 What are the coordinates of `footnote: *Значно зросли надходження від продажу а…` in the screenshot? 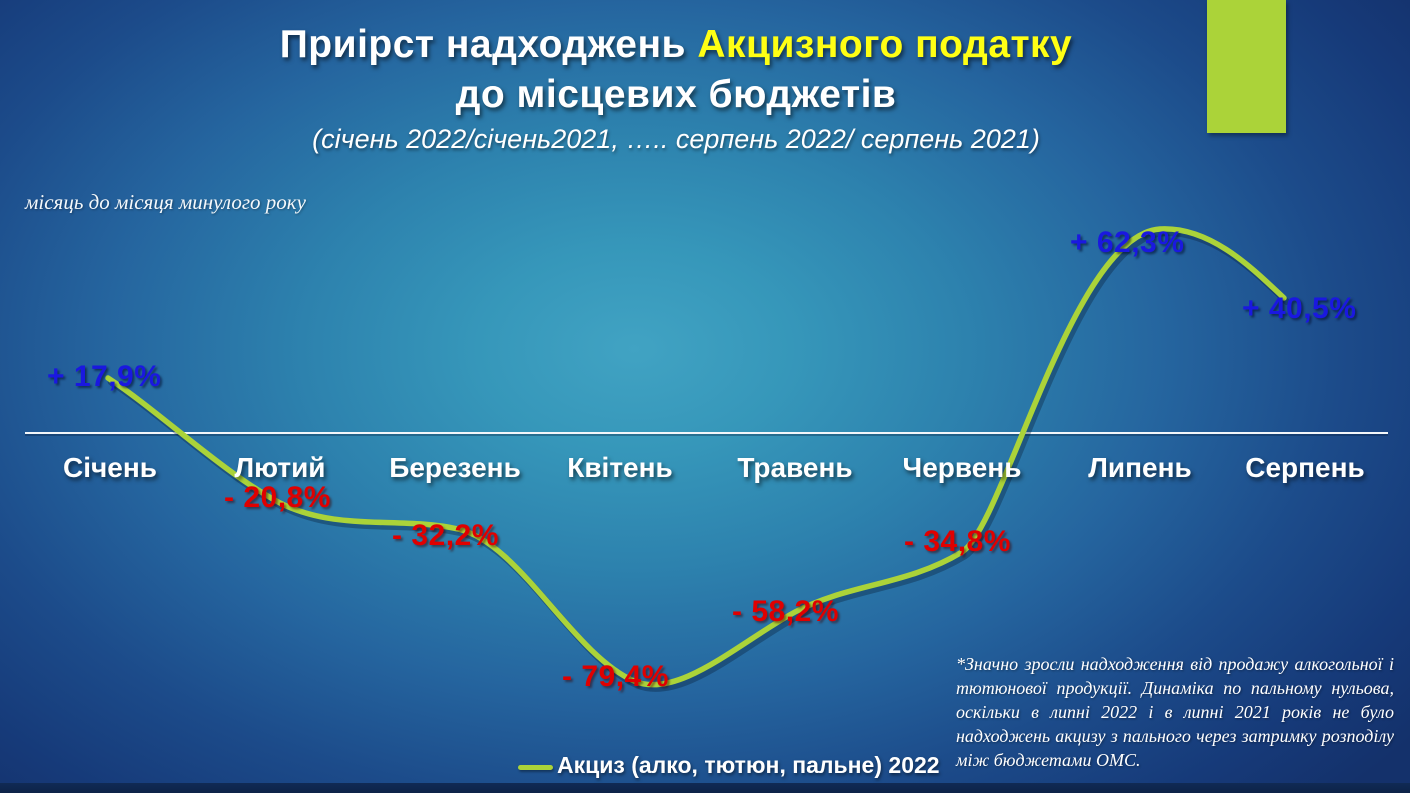 It's located at (1175, 712).